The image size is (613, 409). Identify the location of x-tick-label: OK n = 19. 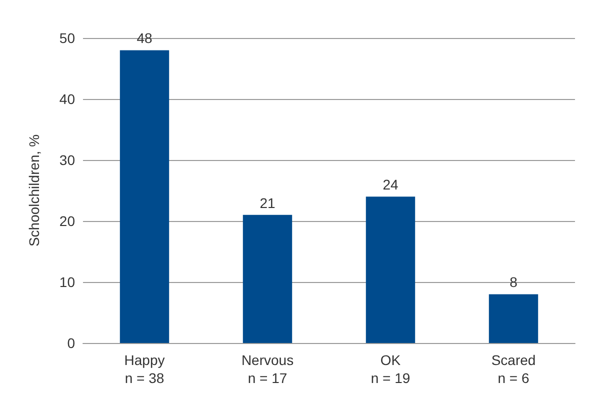
(390, 369).